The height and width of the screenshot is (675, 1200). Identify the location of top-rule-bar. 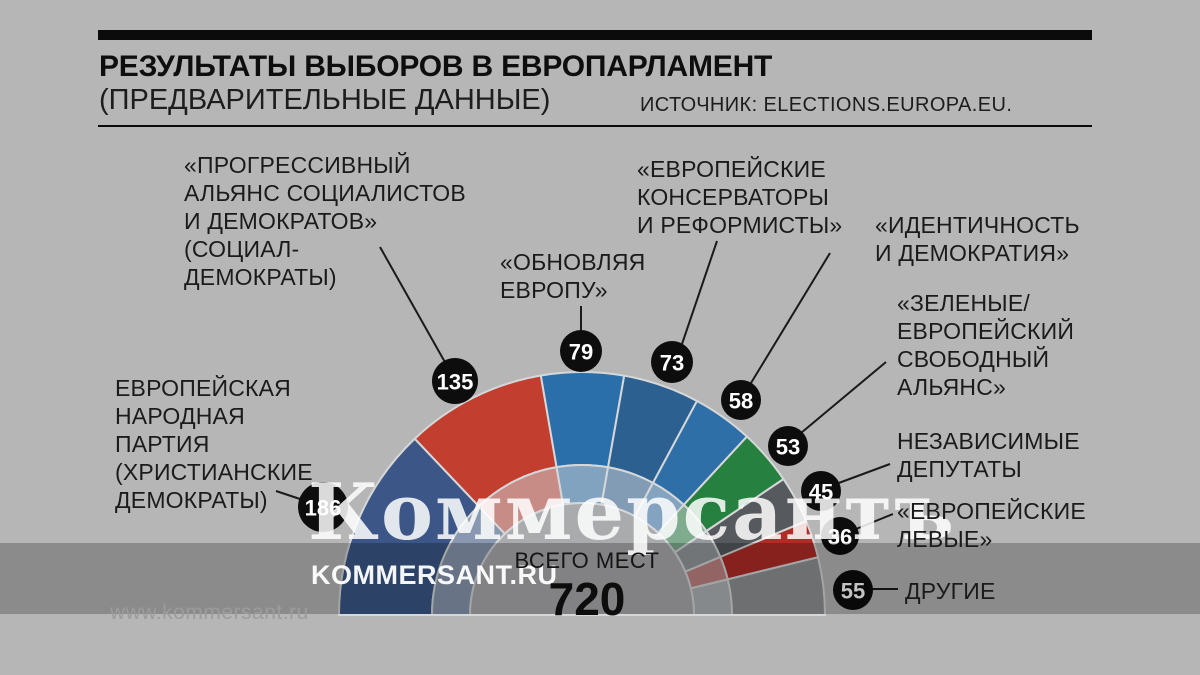
(595, 35).